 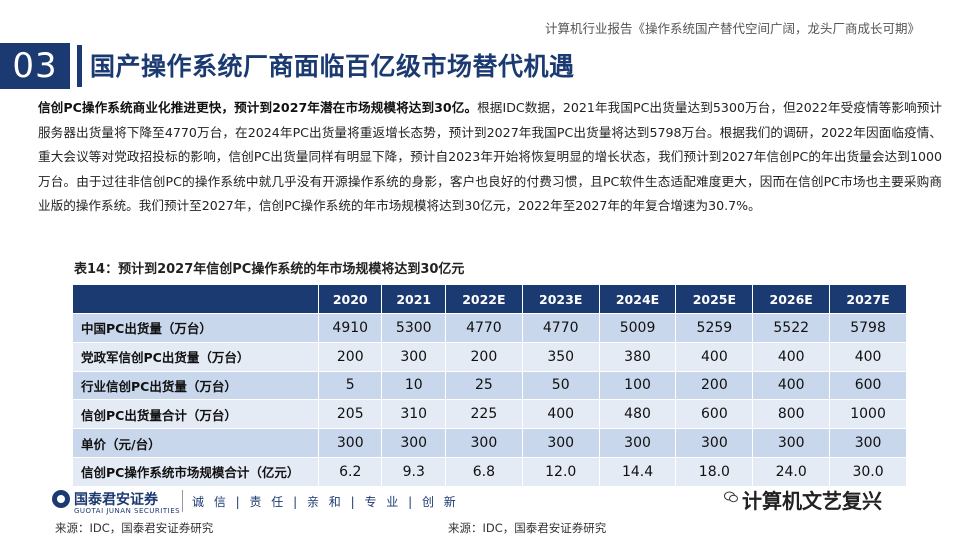 I want to click on lead-sentence: 信创PC操作系统商业化推进更快，预计到2027年潜在市场规模将达到30亿。, so click(x=258, y=107).